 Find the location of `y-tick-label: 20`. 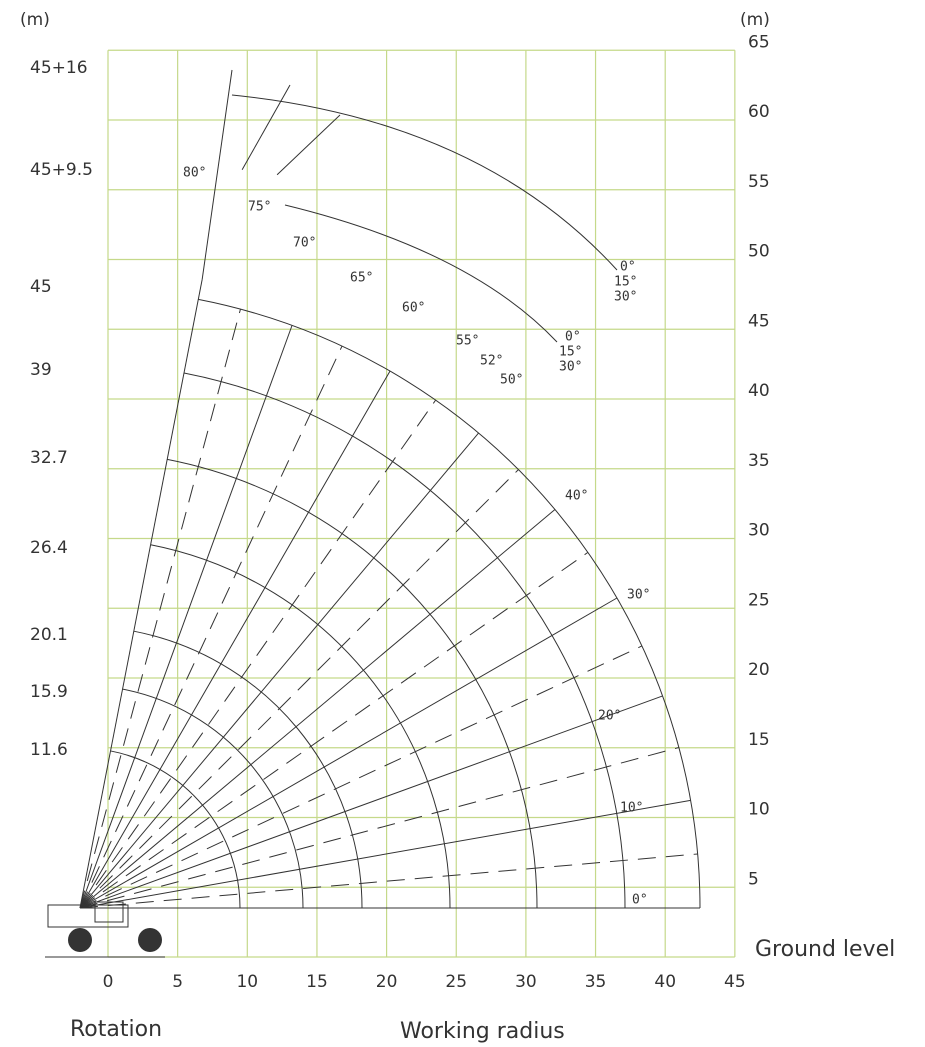

y-tick-label: 20 is located at coordinates (759, 670).